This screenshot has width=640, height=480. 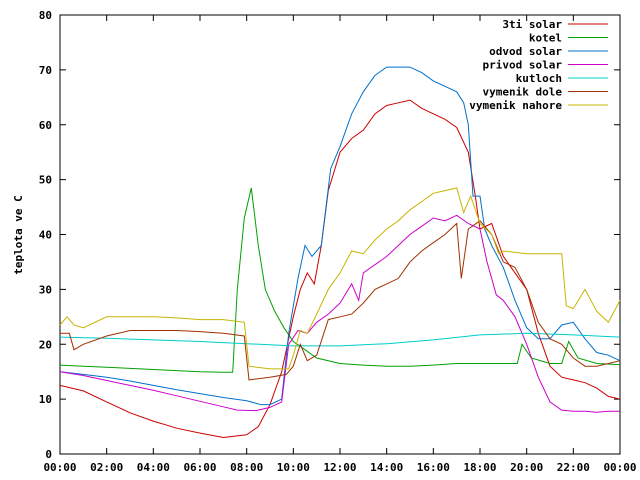 What do you see at coordinates (199, 467) in the screenshot?
I see `x-tick-label: 06:00` at bounding box center [199, 467].